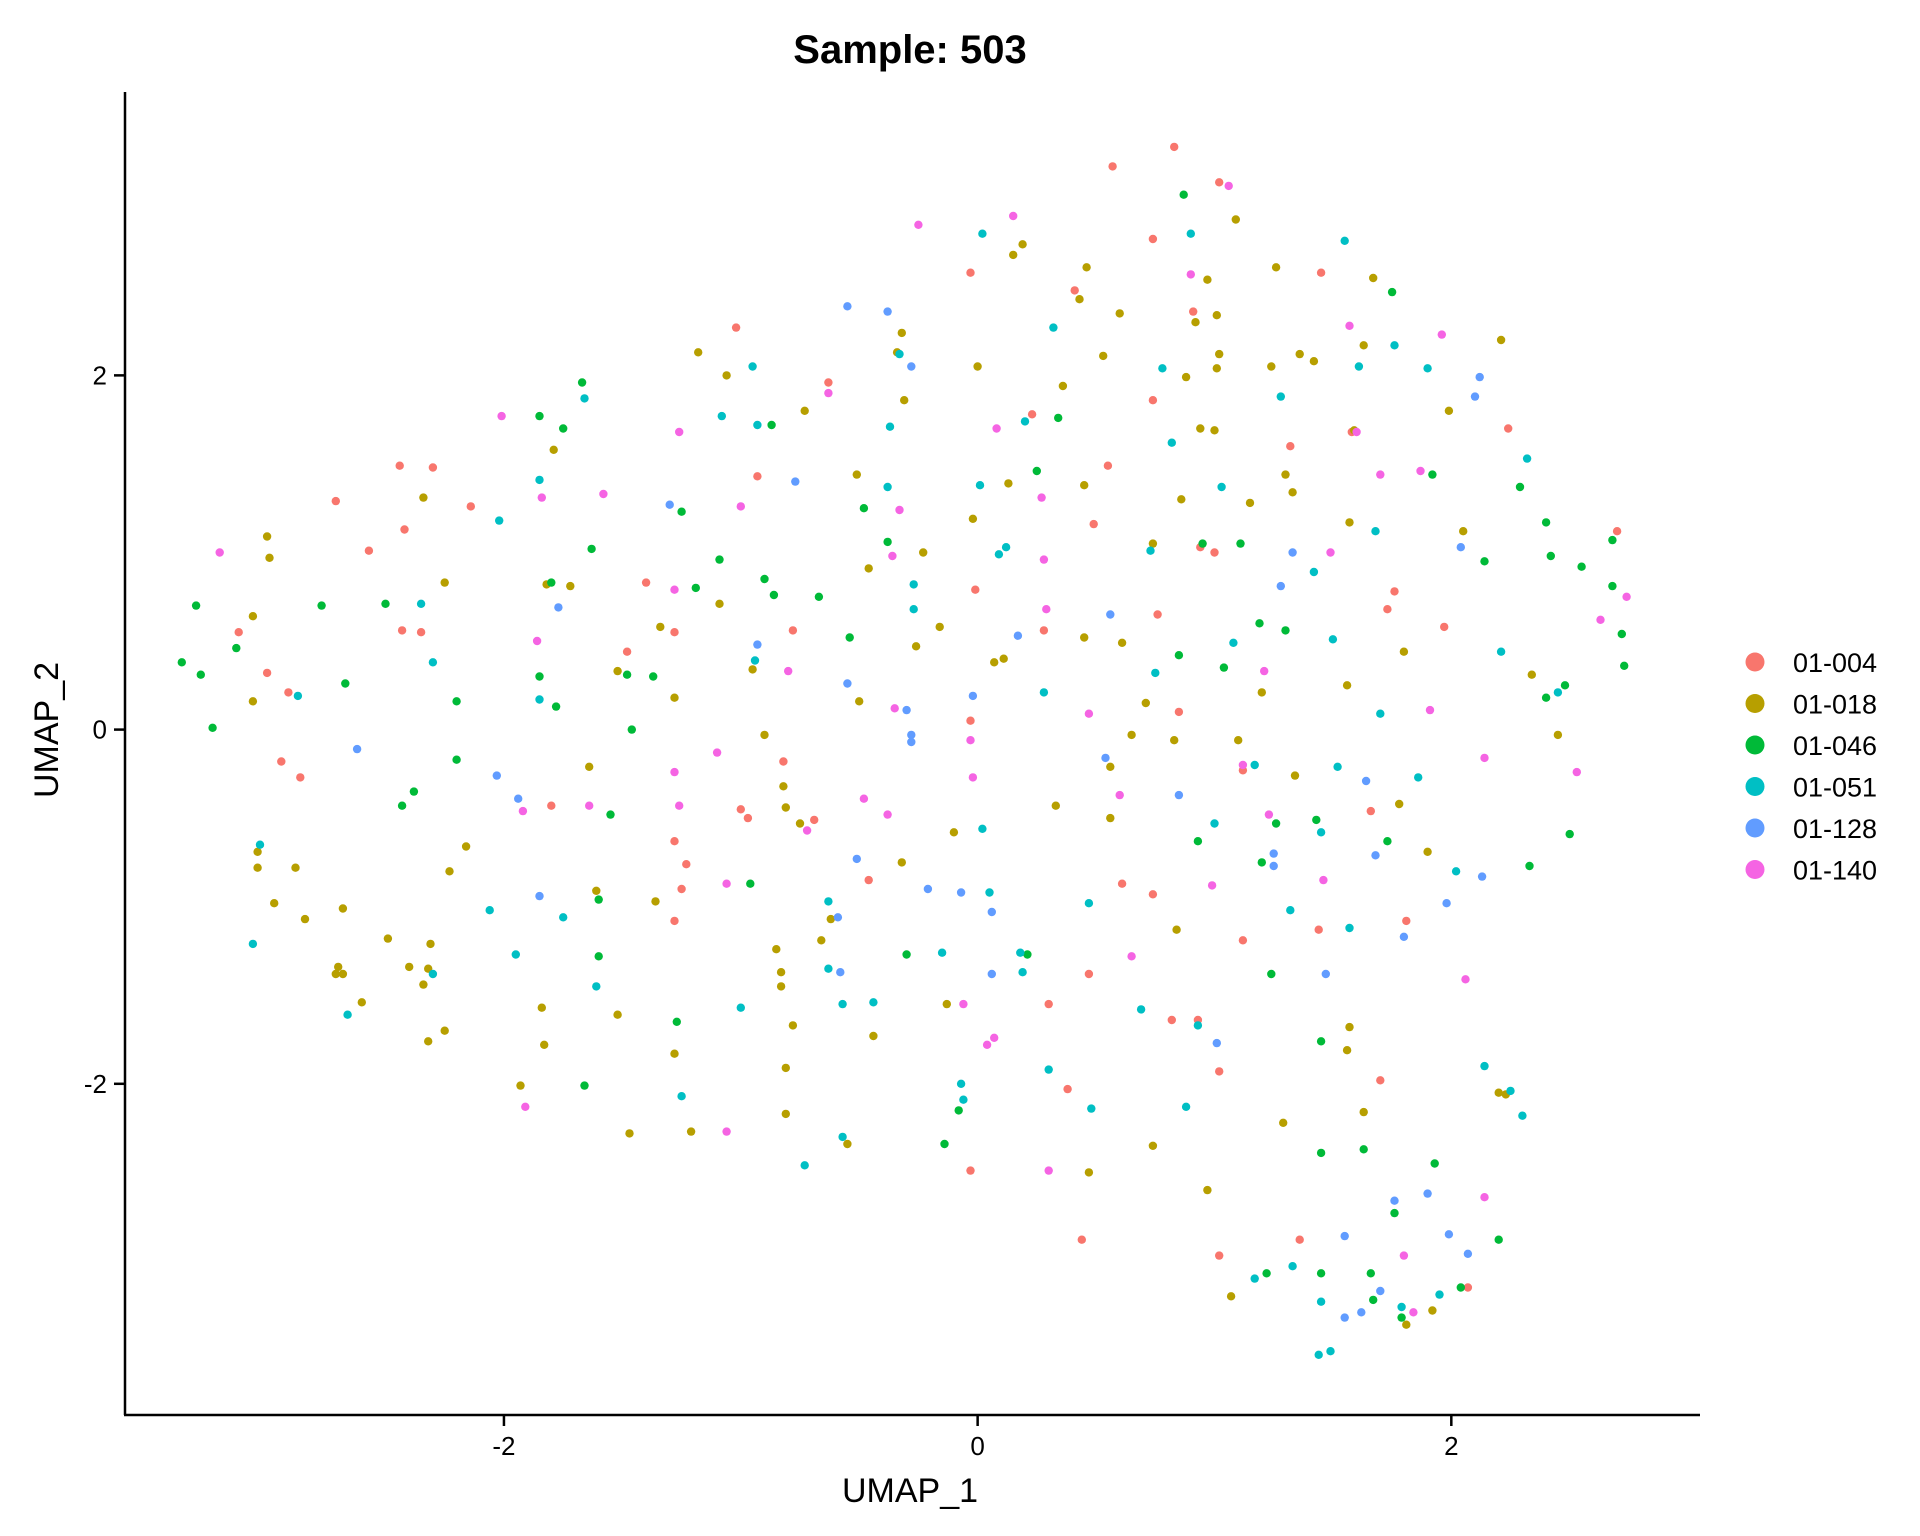  I want to click on y-tick-label: 0, so click(100, 730).